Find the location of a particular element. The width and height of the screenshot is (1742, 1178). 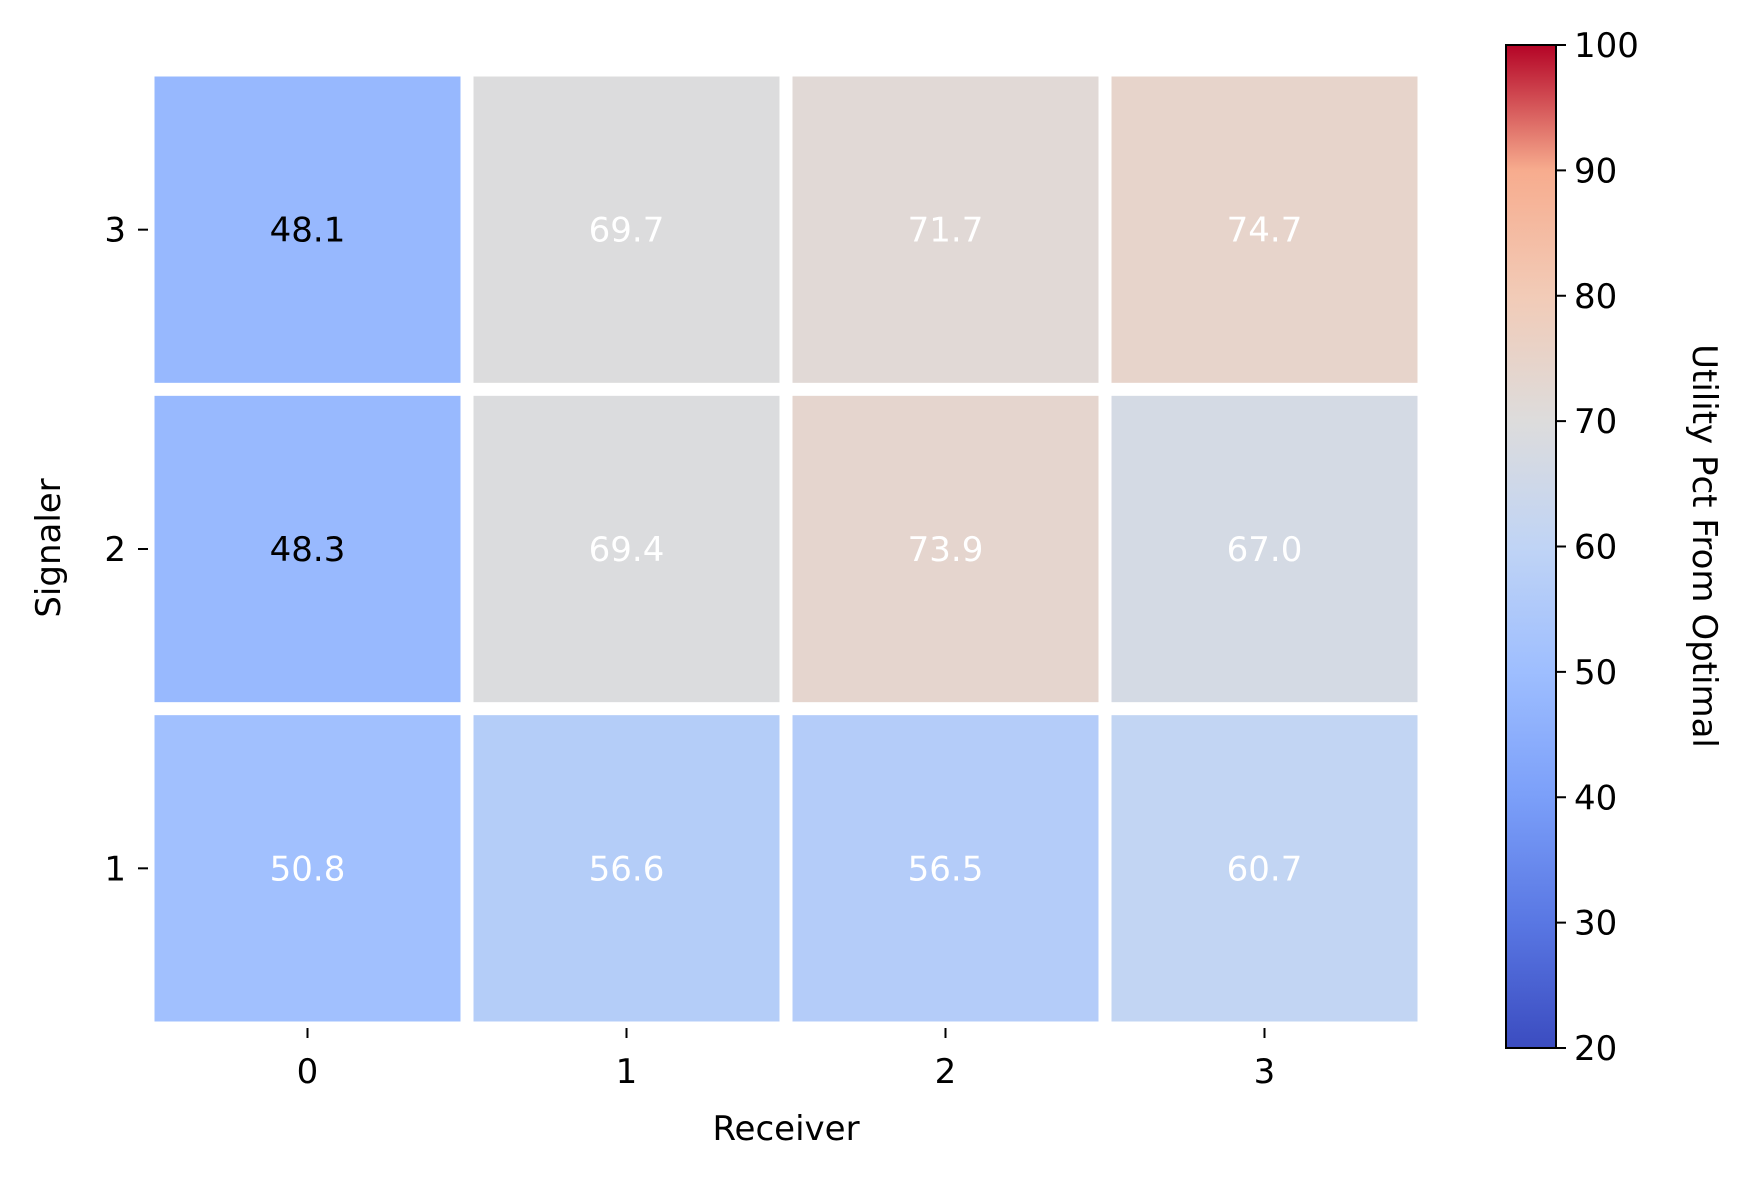

cell-value-label: 56.6 is located at coordinates (627, 869).